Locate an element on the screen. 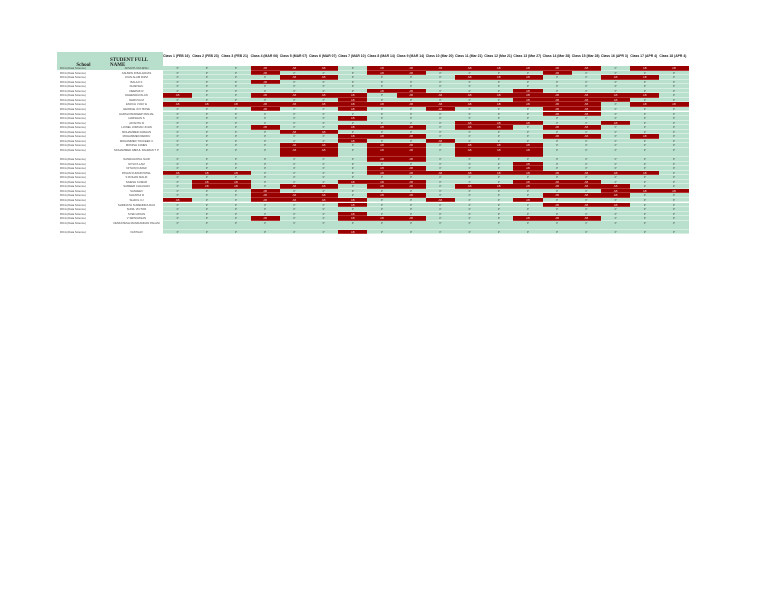  student-name-cell: DHAKSHU is located at coordinates (136, 86).